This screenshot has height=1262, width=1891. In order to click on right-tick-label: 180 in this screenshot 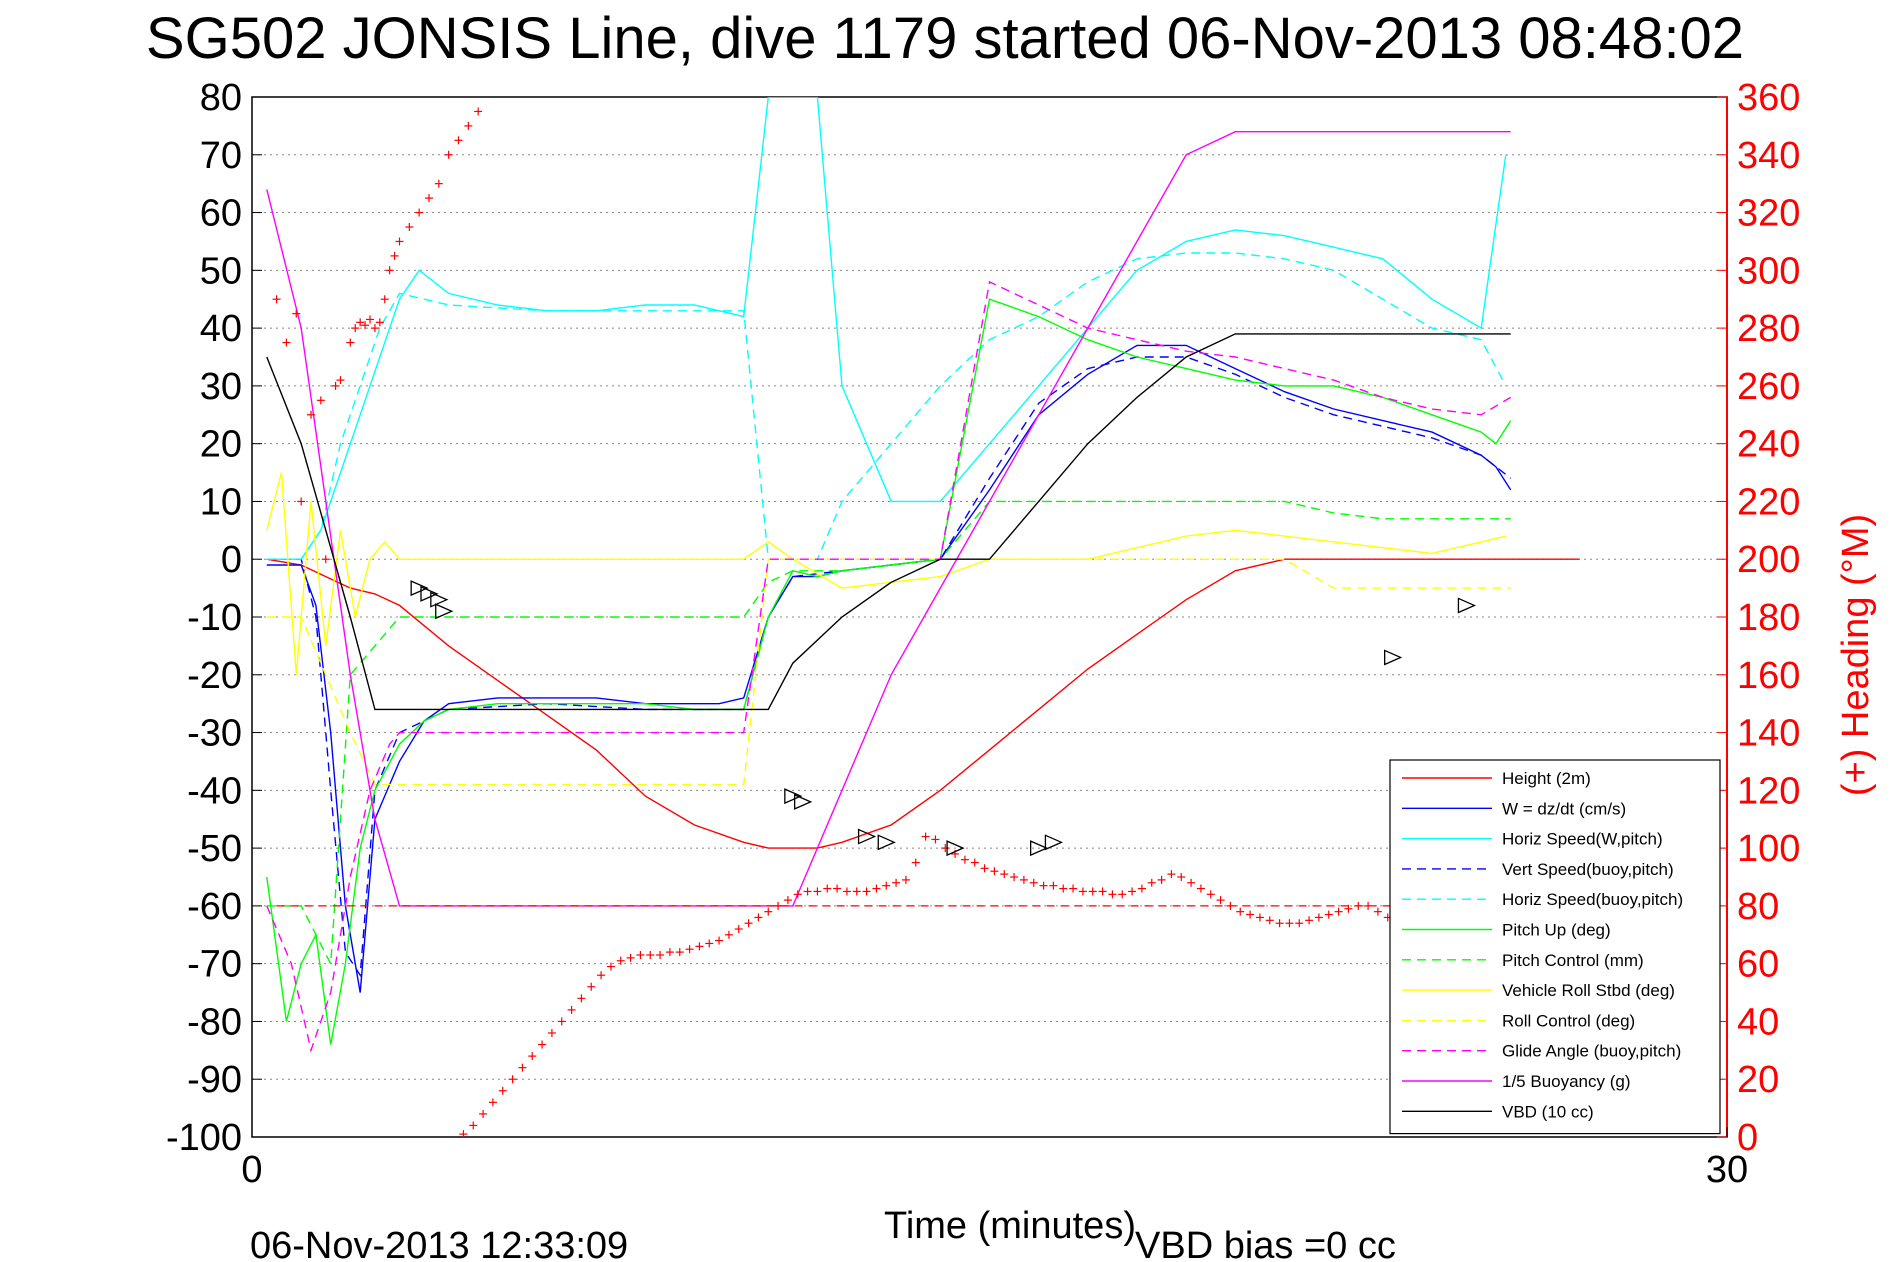, I will do `click(1768, 618)`.